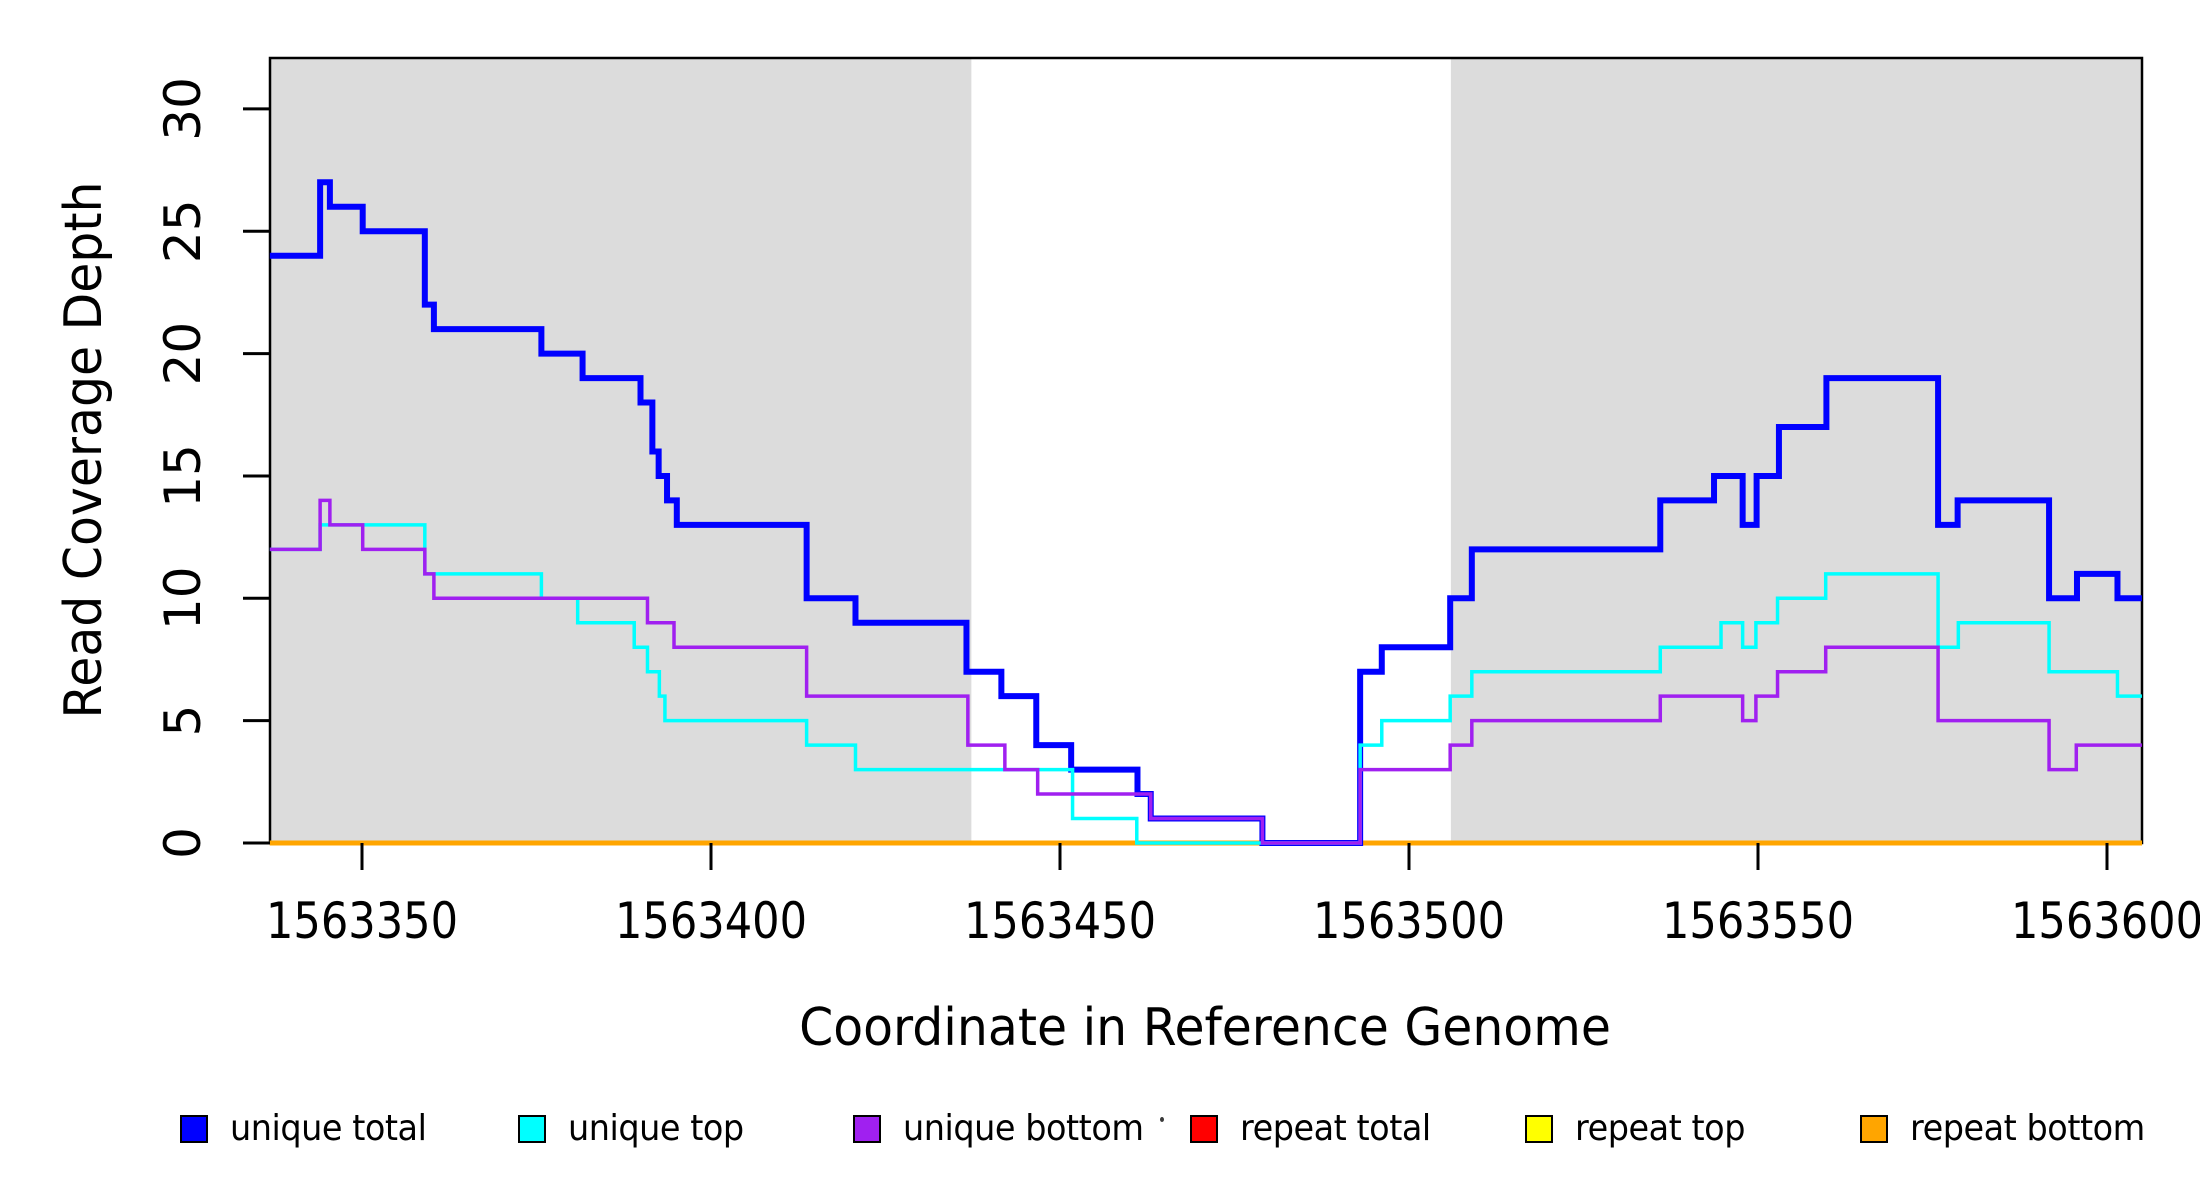 This screenshot has width=2200, height=1200. I want to click on stray-dot, so click(1162, 1119).